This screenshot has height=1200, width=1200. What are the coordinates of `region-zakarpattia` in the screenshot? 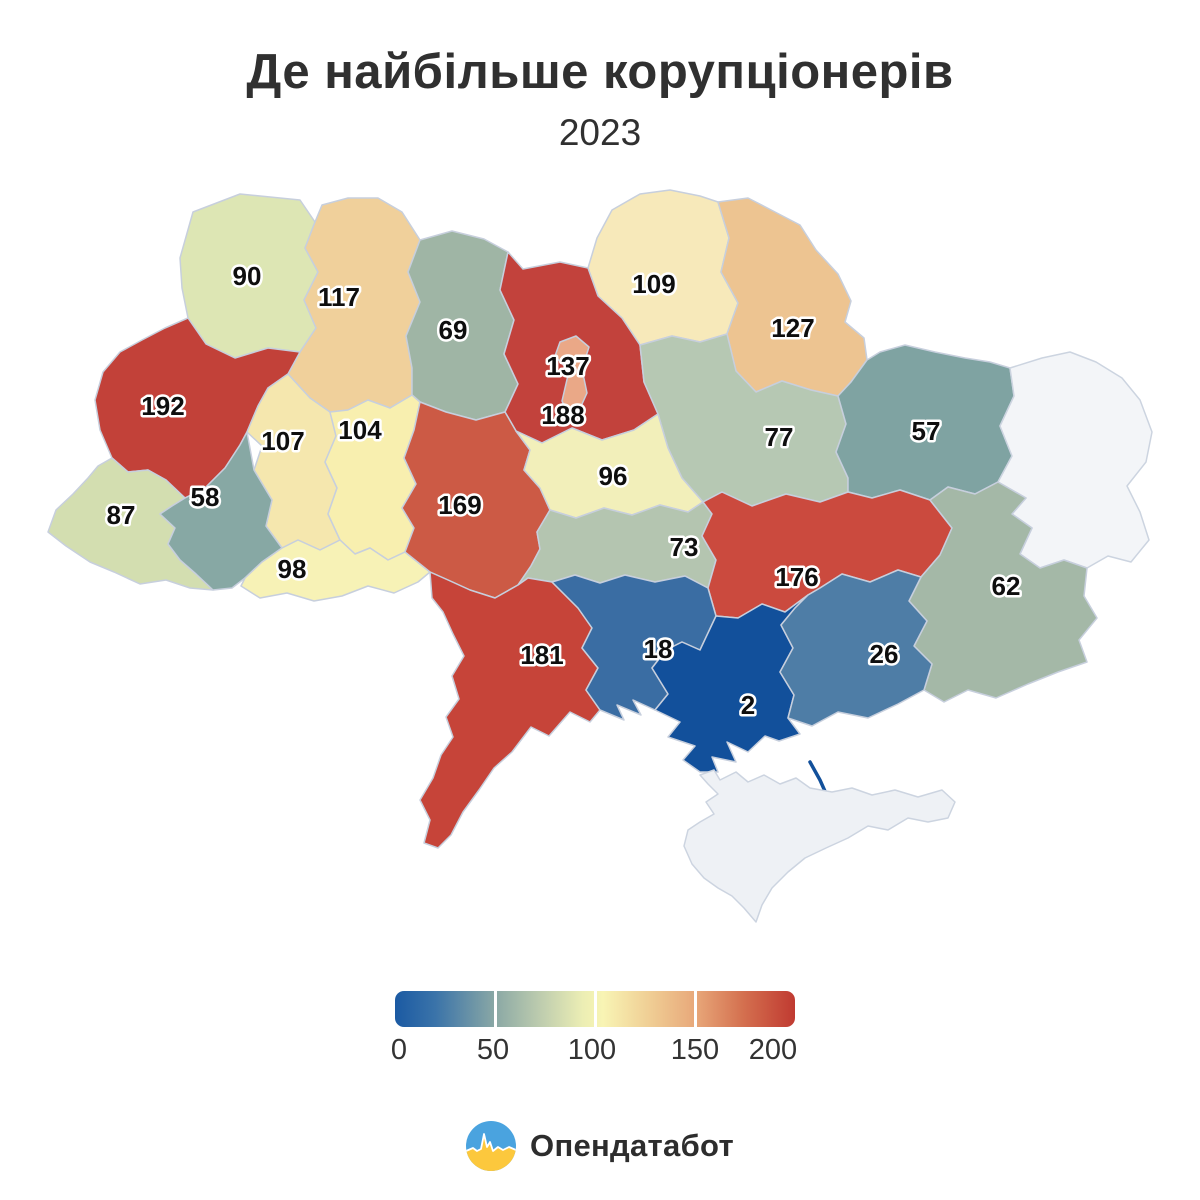 It's located at (130, 524).